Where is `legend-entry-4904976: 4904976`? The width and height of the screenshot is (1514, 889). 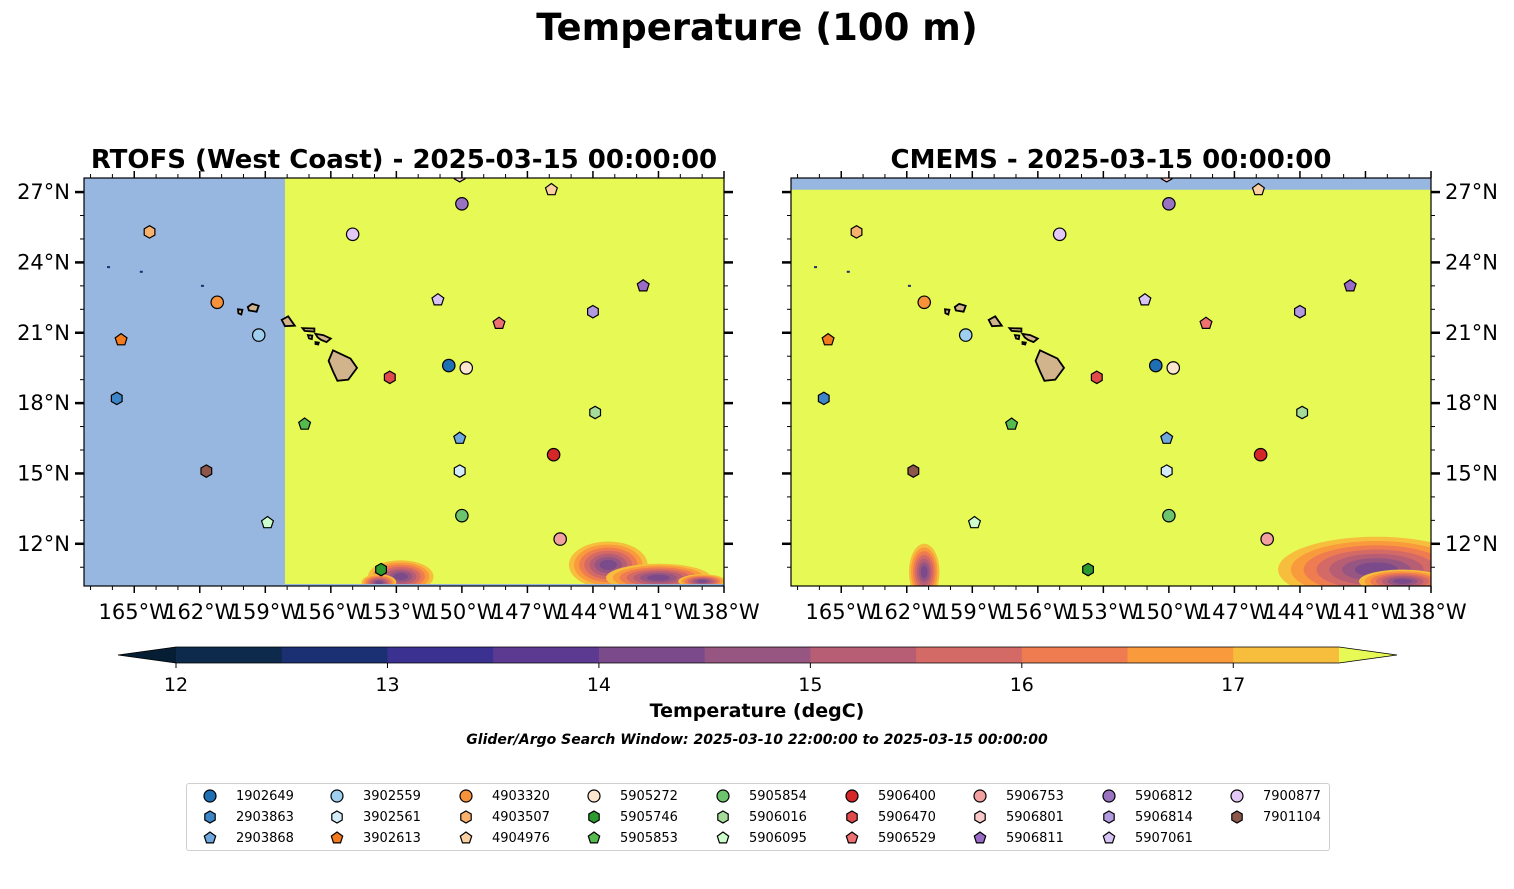
legend-entry-4904976: 4904976 is located at coordinates (501, 838).